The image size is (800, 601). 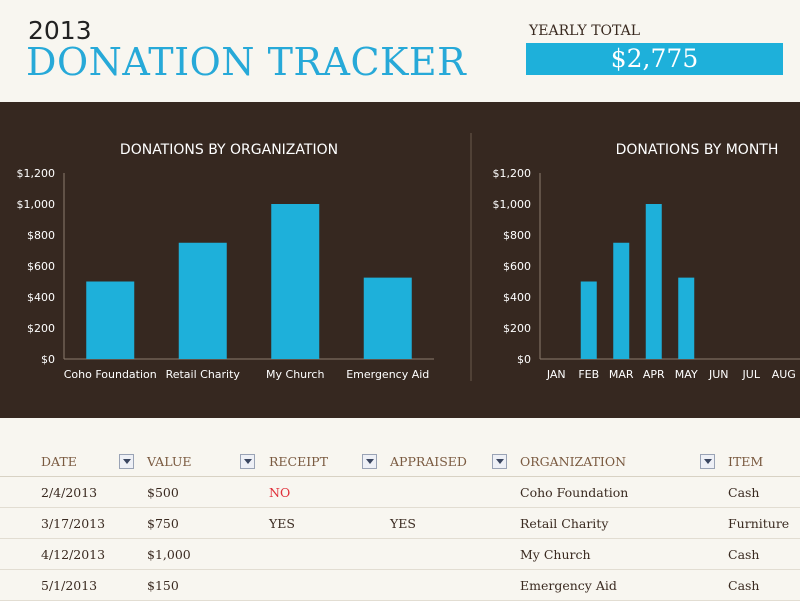 What do you see at coordinates (784, 374) in the screenshot?
I see `x-category-label: AUG` at bounding box center [784, 374].